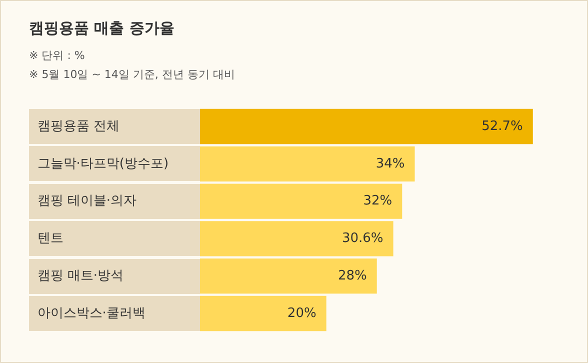 This screenshot has height=363, width=588. I want to click on data-label: 30.6%, so click(363, 238).